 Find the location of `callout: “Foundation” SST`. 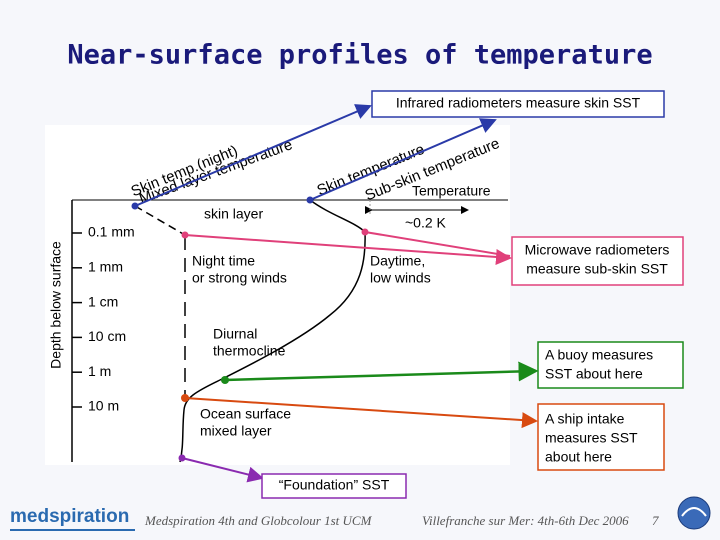

callout: “Foundation” SST is located at coordinates (334, 485).